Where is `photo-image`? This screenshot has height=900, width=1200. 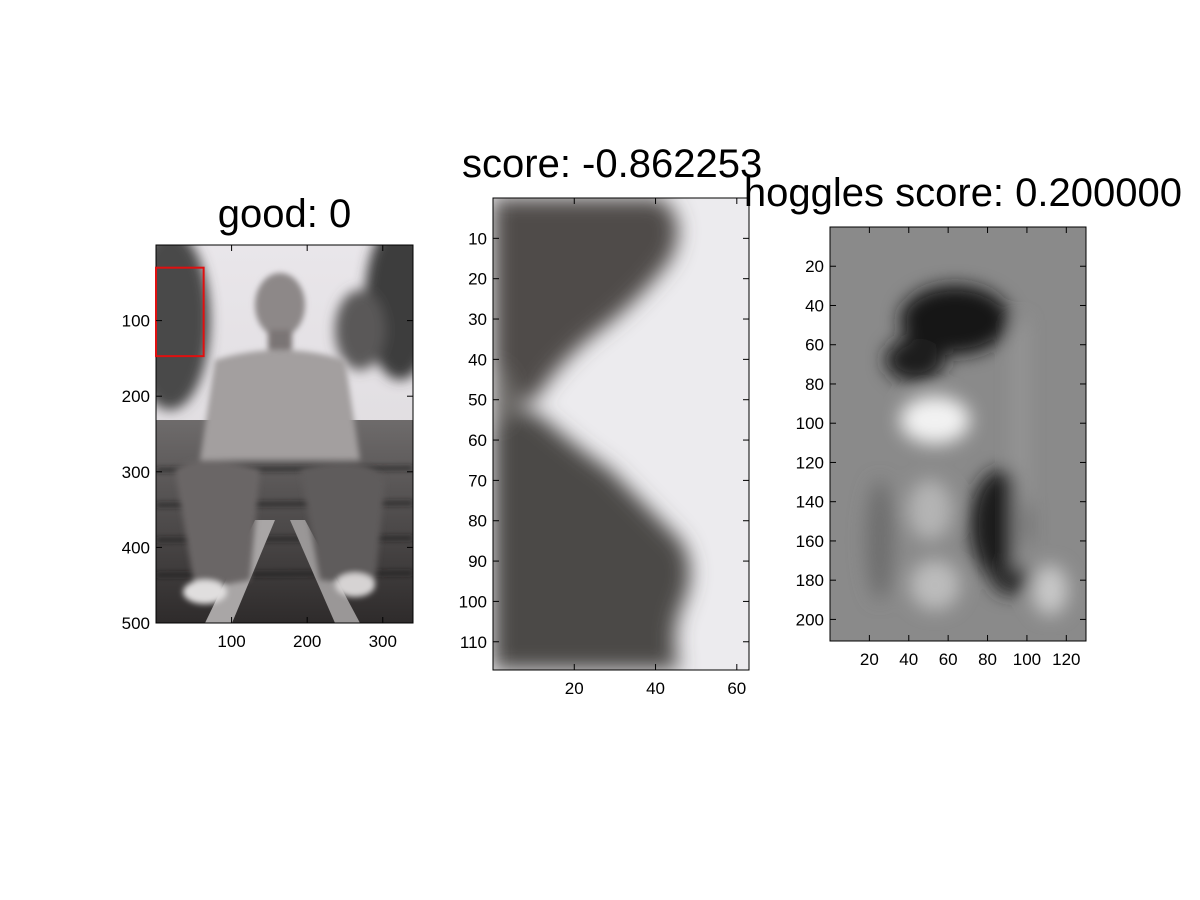
photo-image is located at coordinates (284, 434).